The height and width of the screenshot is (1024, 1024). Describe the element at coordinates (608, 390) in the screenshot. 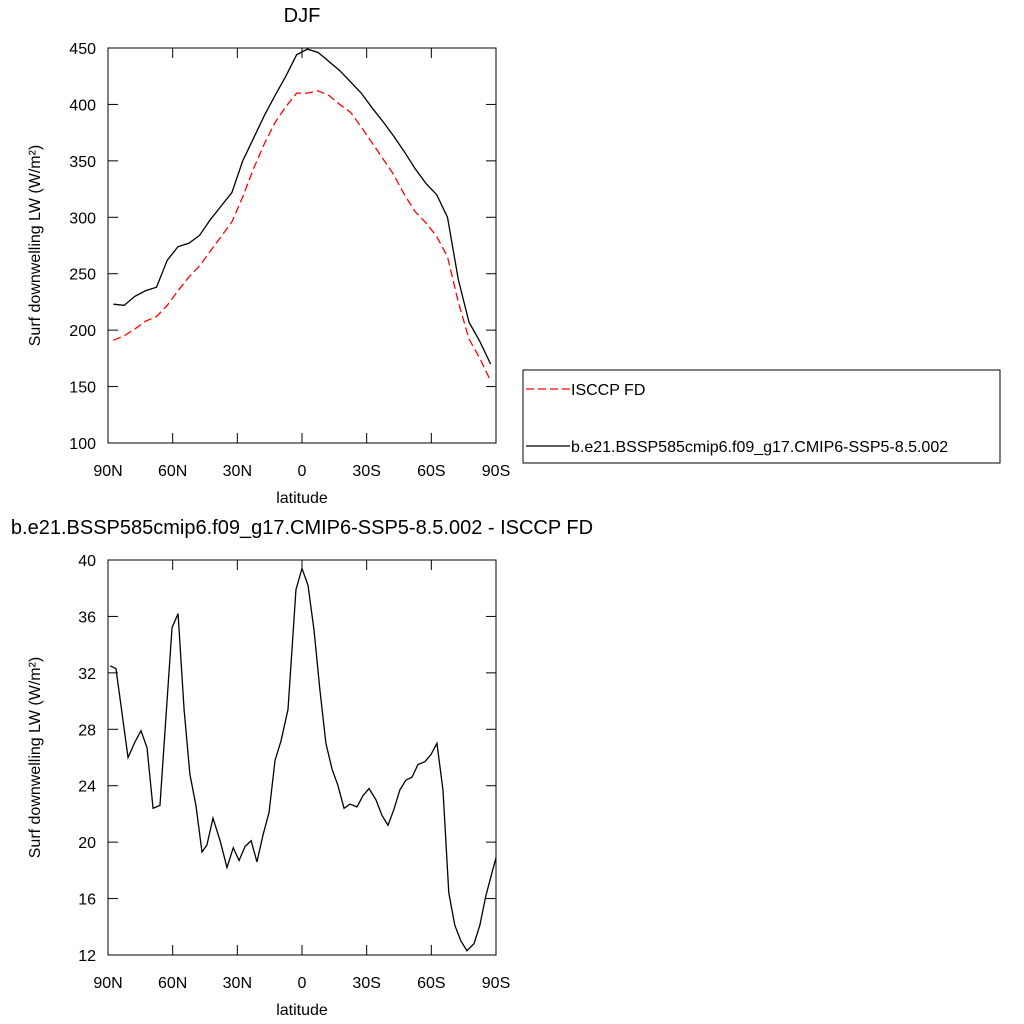

I see `legend-label: ISCCP FD` at that location.